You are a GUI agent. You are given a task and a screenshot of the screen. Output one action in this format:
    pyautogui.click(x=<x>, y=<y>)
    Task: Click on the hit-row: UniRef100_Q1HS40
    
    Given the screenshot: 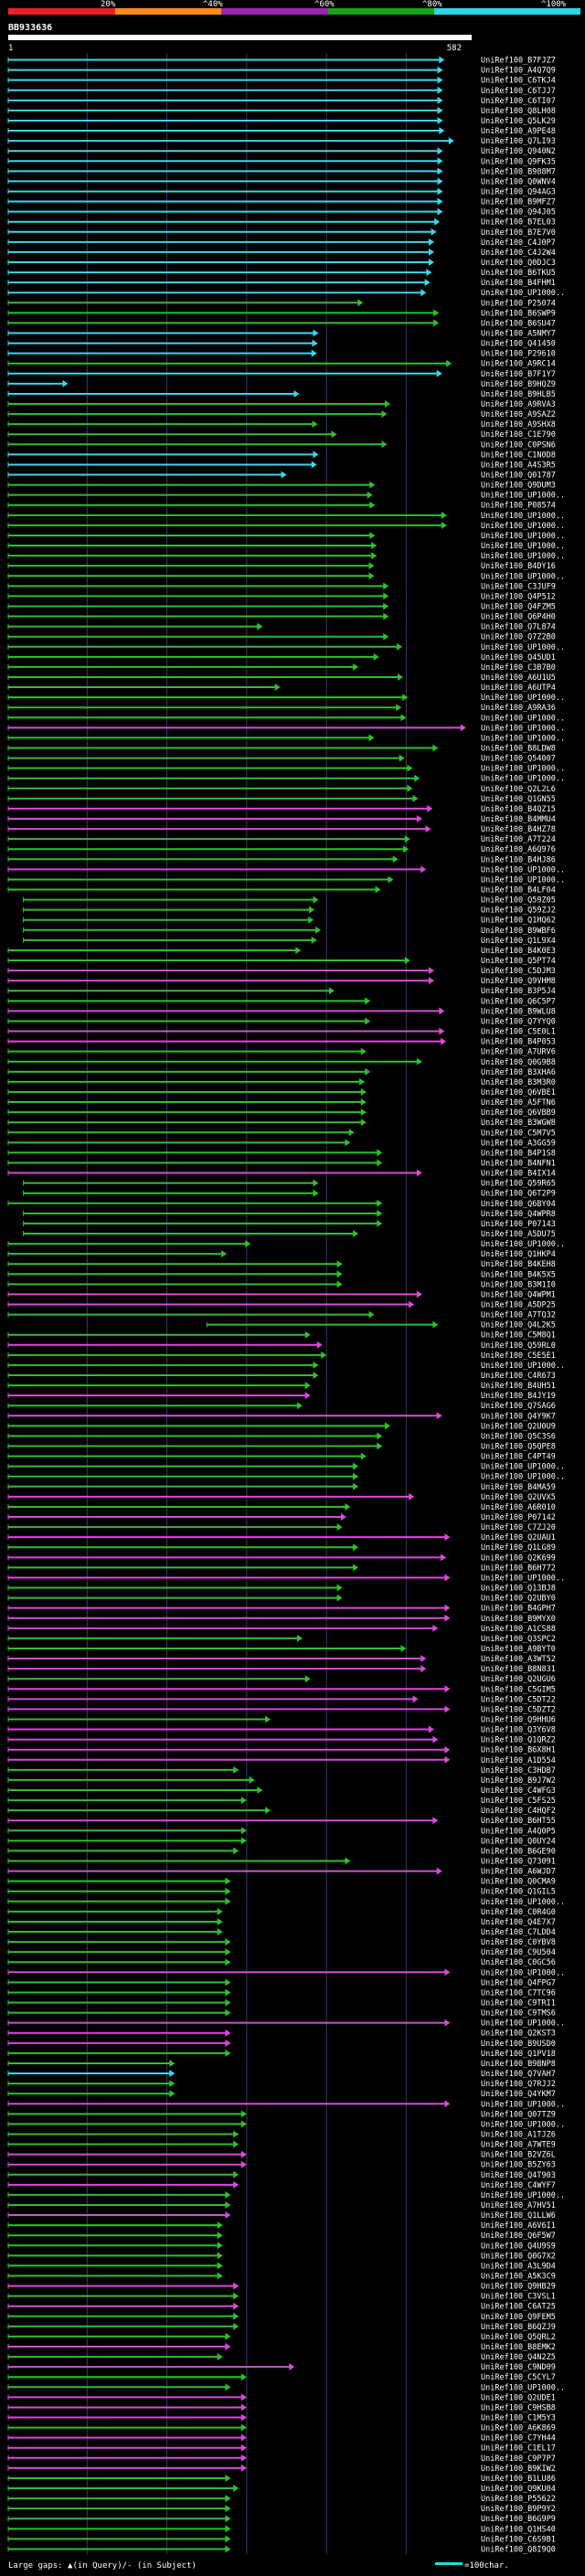 What is the action you would take?
    pyautogui.click(x=282, y=2529)
    